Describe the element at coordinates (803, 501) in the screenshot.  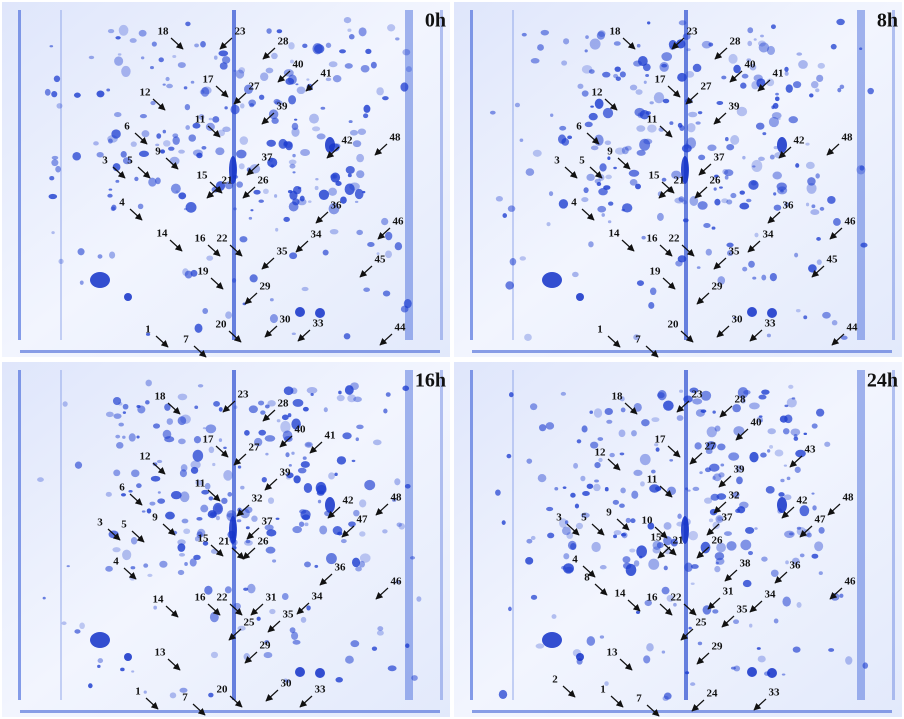
I see `spot-label: 42` at that location.